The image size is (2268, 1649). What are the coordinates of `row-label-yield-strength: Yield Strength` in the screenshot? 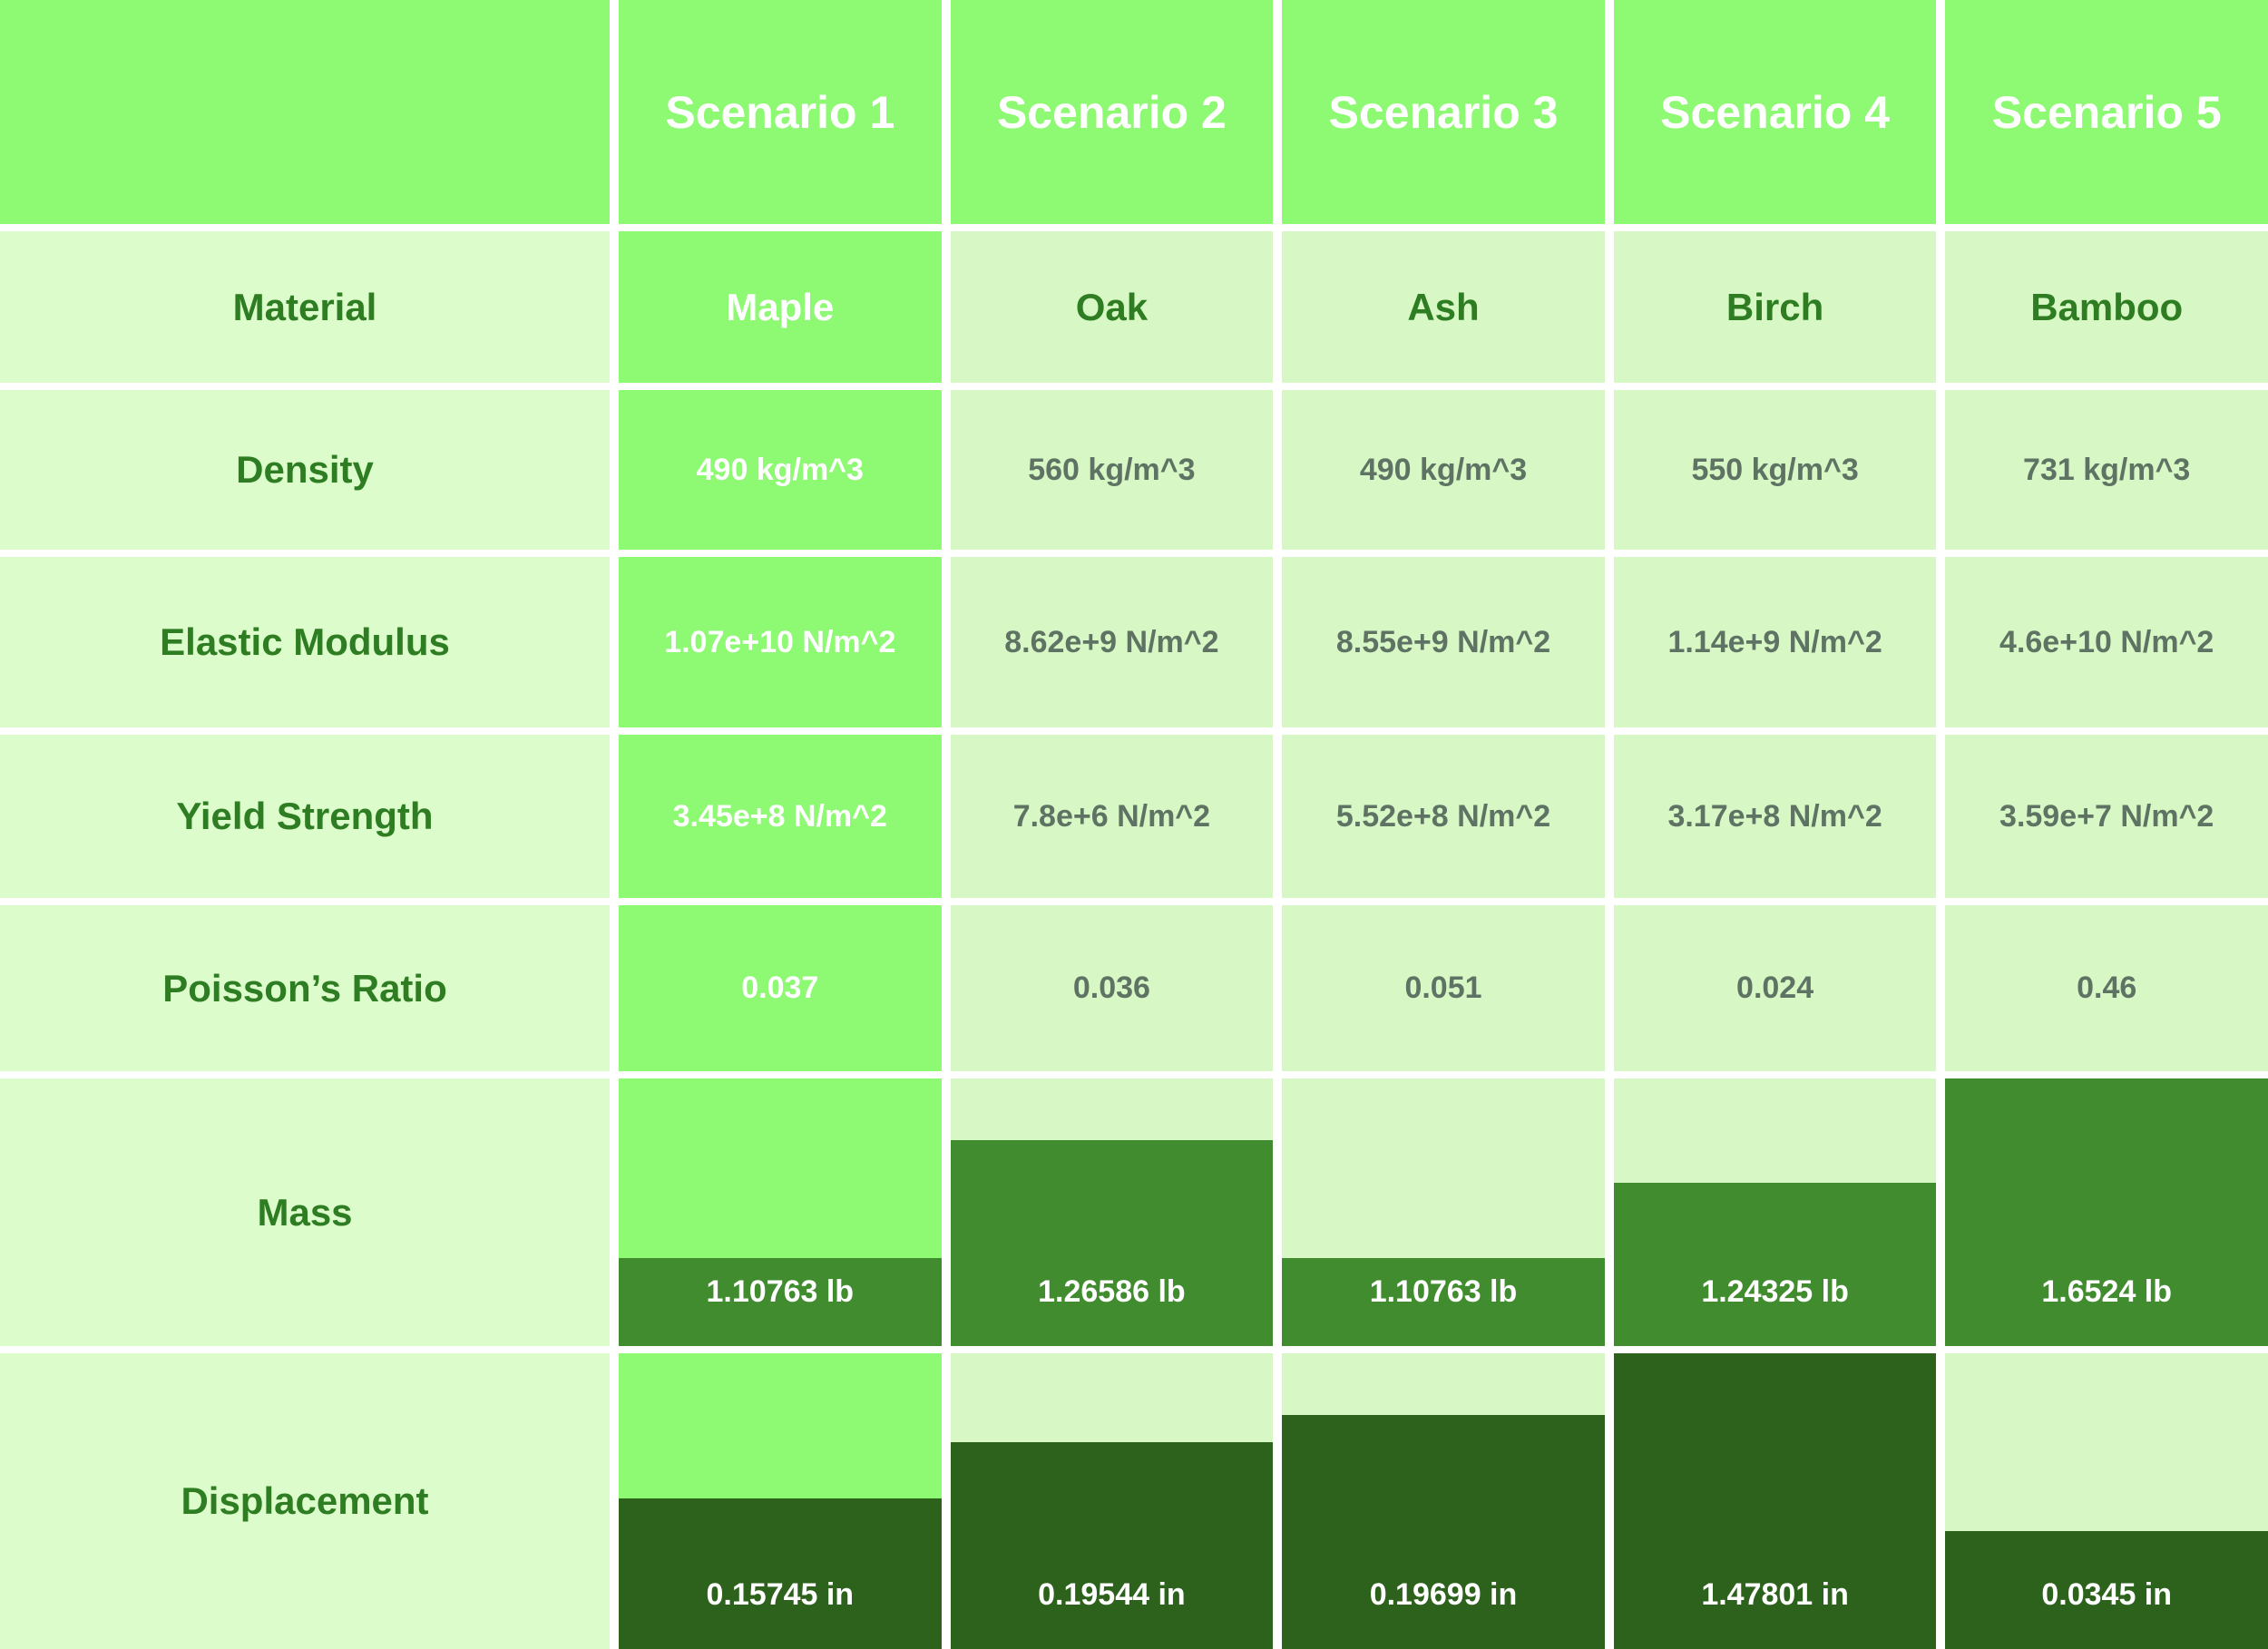 It's located at (305, 817).